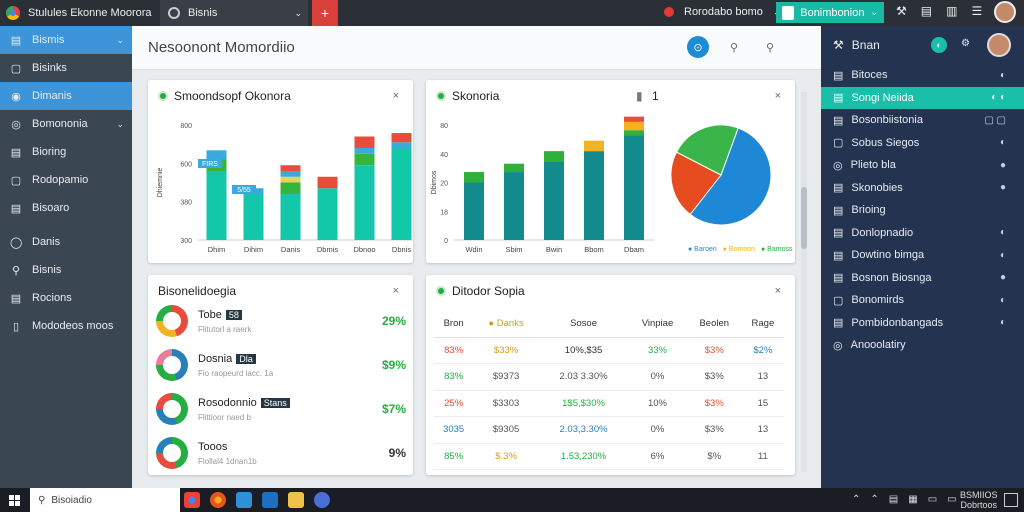  I want to click on chevron-down-icon: ⌄, so click(298, 12).